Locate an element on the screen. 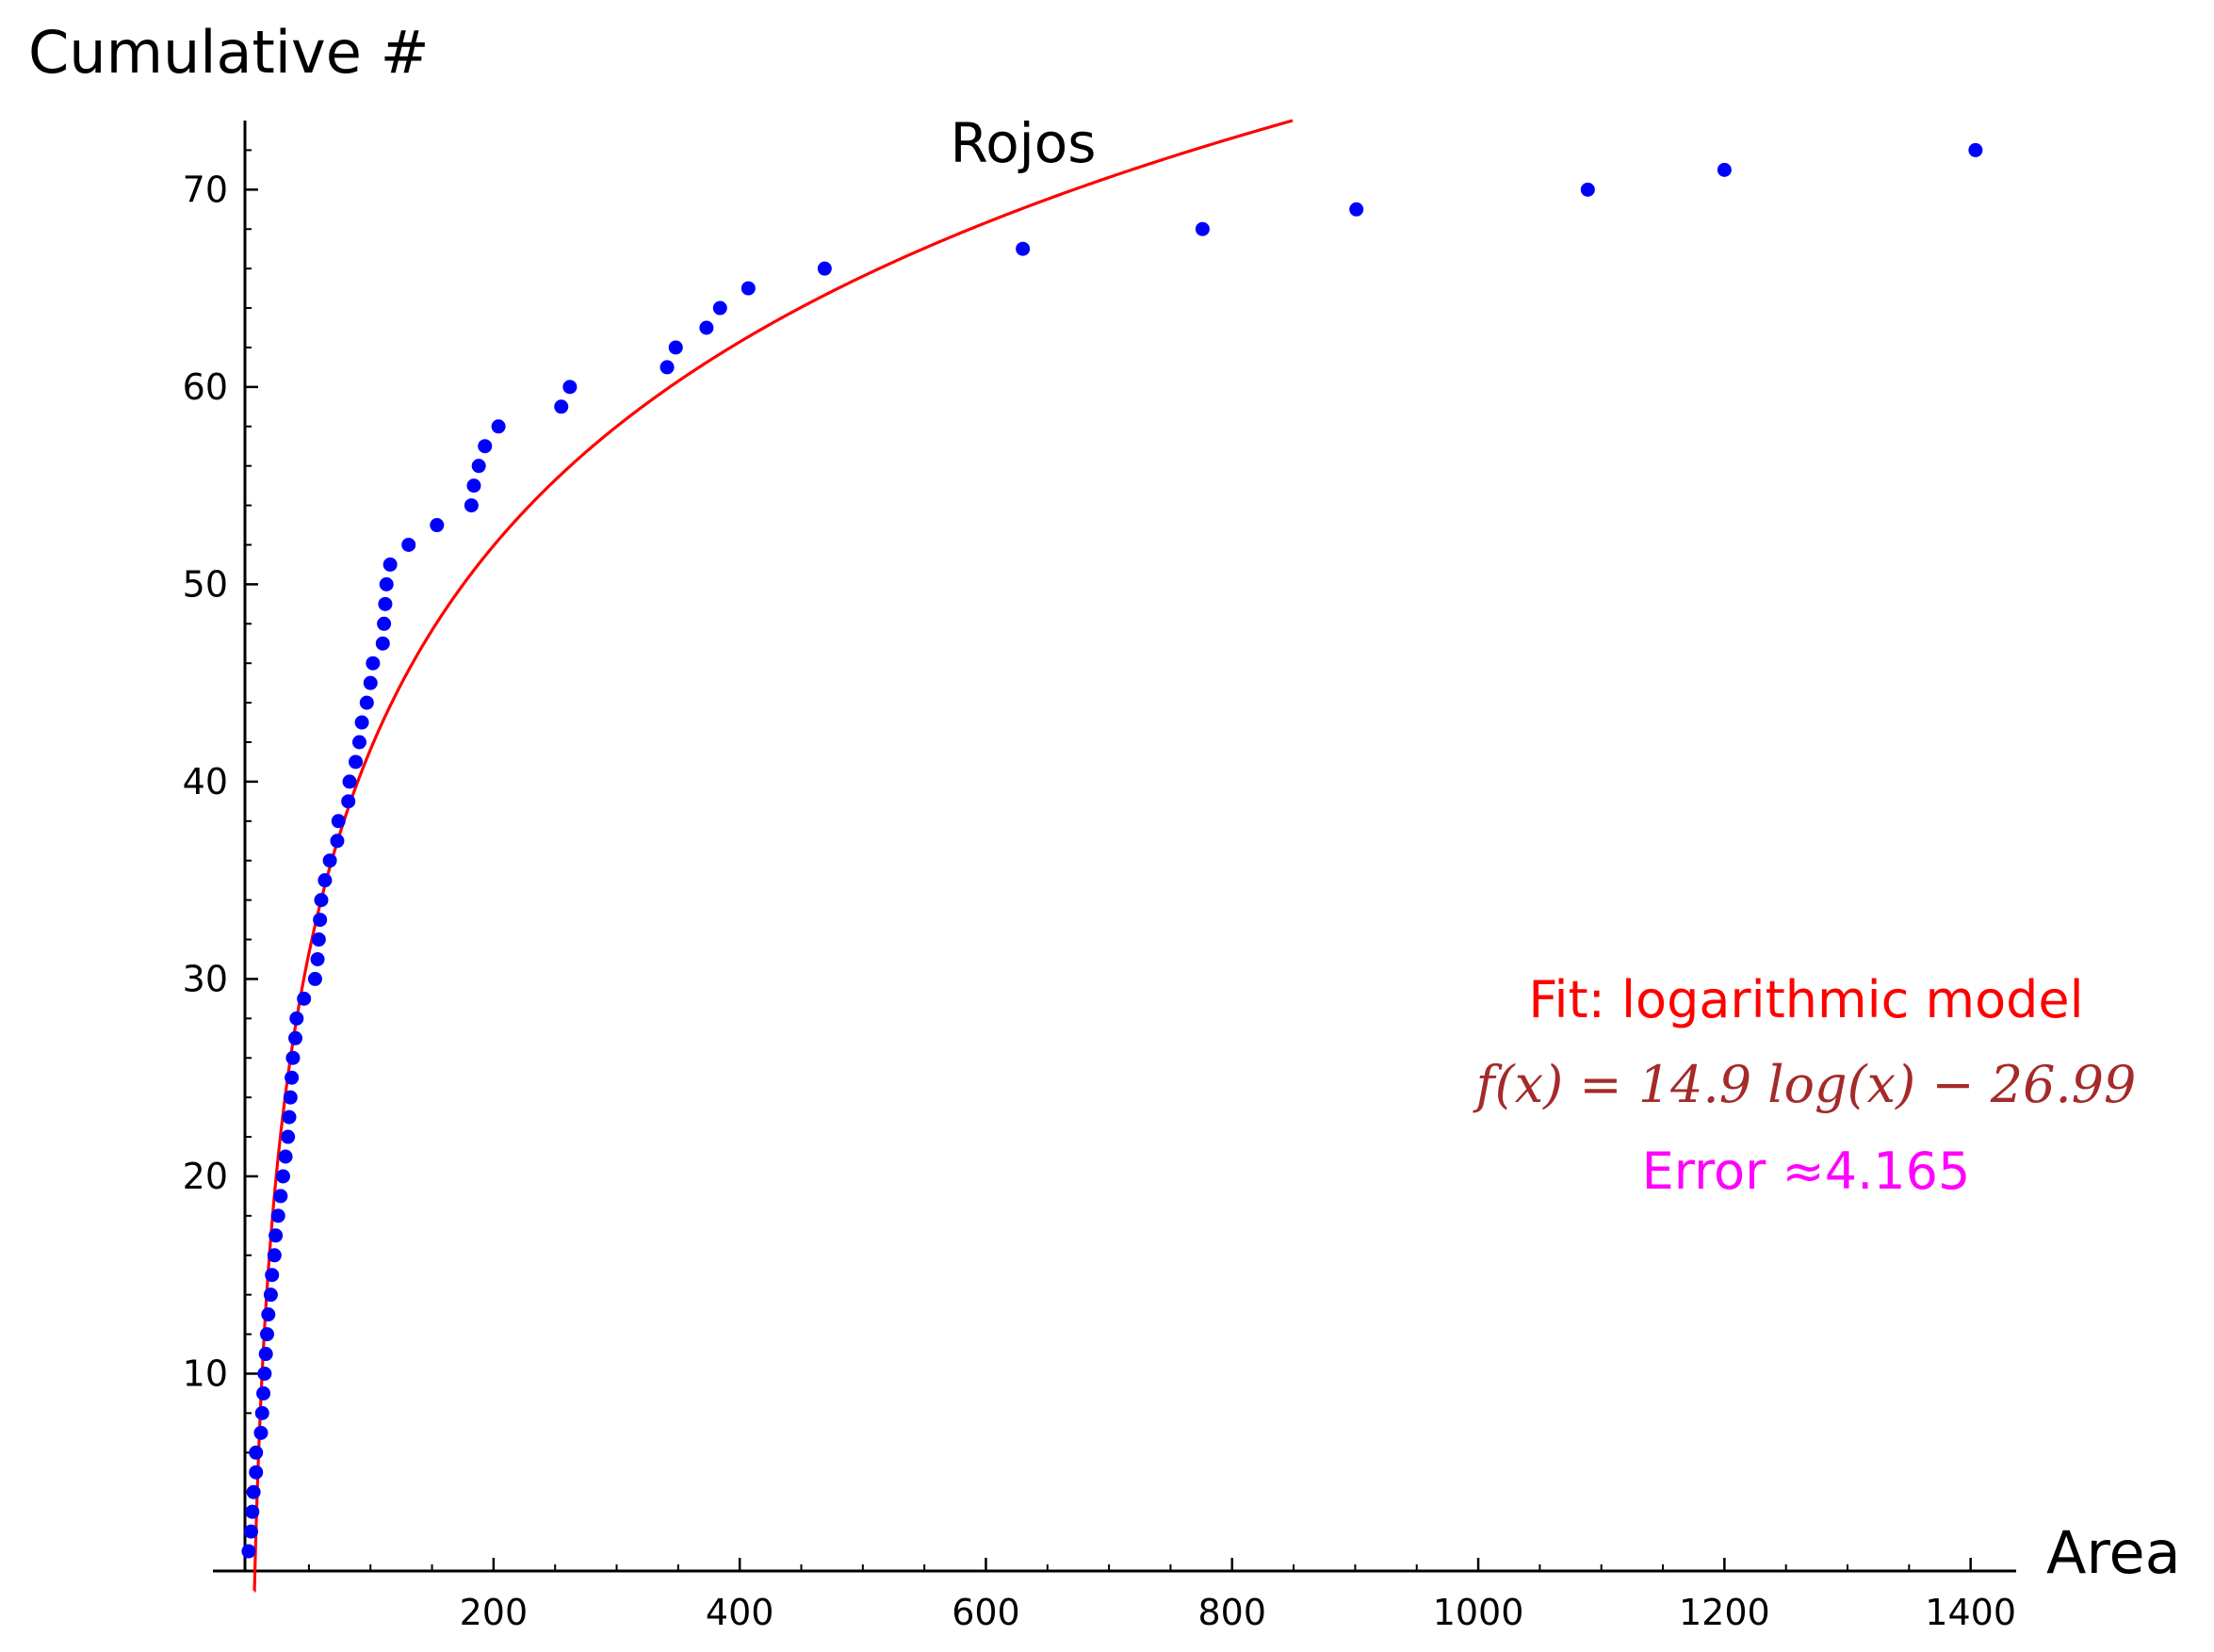  chart-title: Rojos is located at coordinates (1024, 143).